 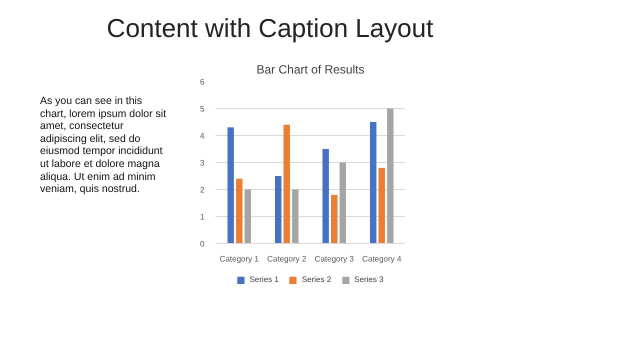 What do you see at coordinates (287, 259) in the screenshot?
I see `x-tick-label: Category 2` at bounding box center [287, 259].